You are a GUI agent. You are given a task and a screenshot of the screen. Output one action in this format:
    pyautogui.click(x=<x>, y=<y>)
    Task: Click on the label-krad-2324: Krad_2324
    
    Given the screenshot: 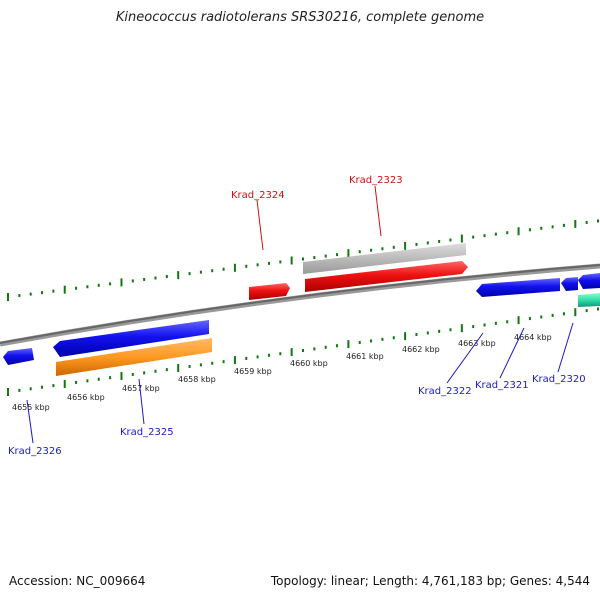 What is the action you would take?
    pyautogui.click(x=258, y=195)
    